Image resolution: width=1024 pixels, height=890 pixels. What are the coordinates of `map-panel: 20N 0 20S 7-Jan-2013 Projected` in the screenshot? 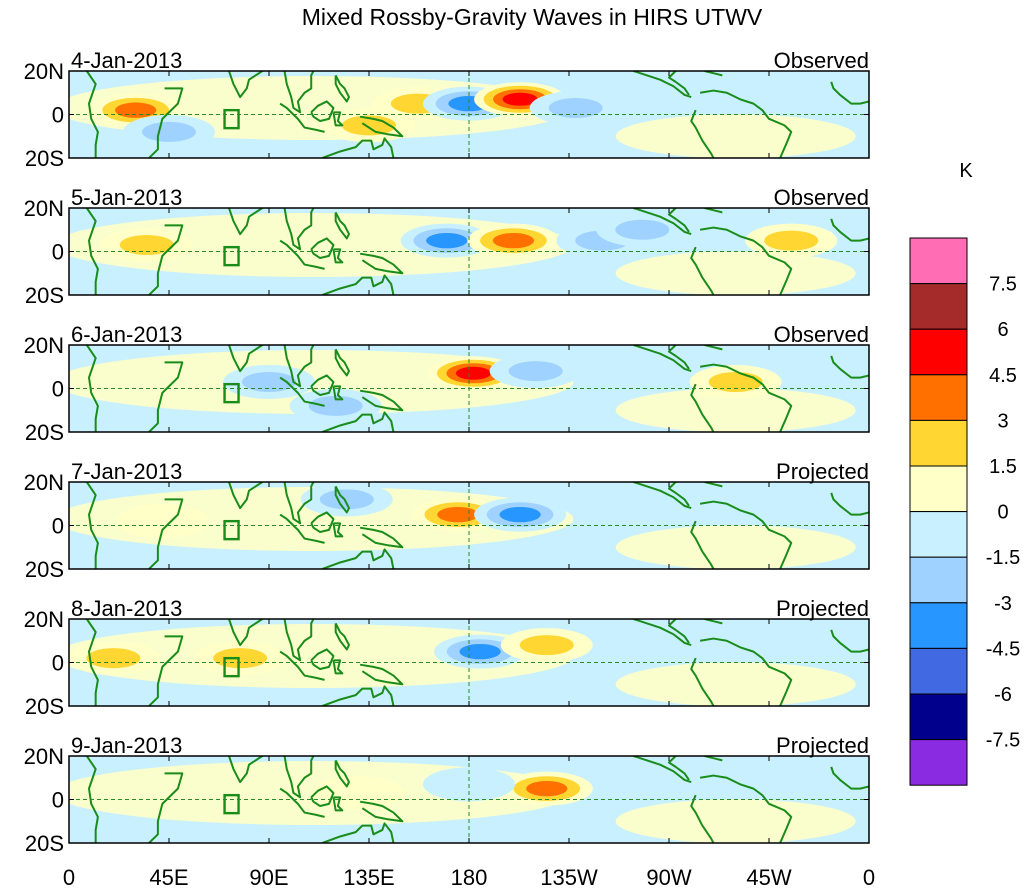 It's located at (447, 520).